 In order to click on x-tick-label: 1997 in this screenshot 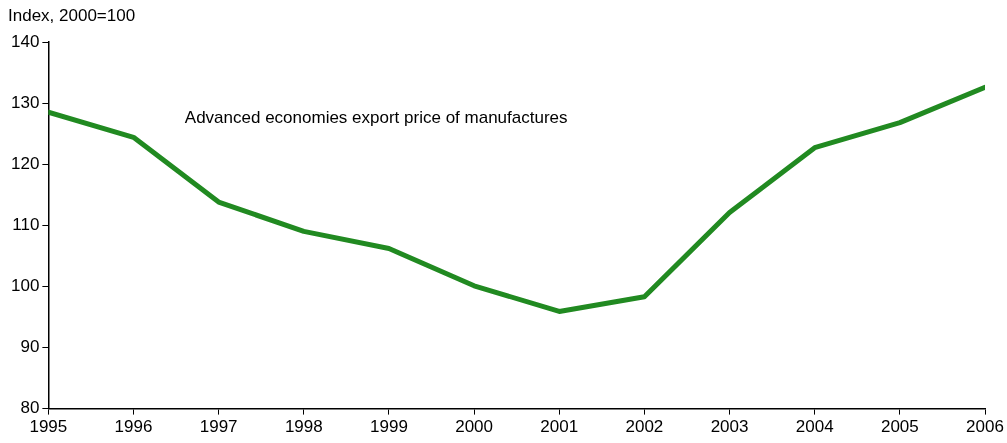, I will do `click(218, 427)`.